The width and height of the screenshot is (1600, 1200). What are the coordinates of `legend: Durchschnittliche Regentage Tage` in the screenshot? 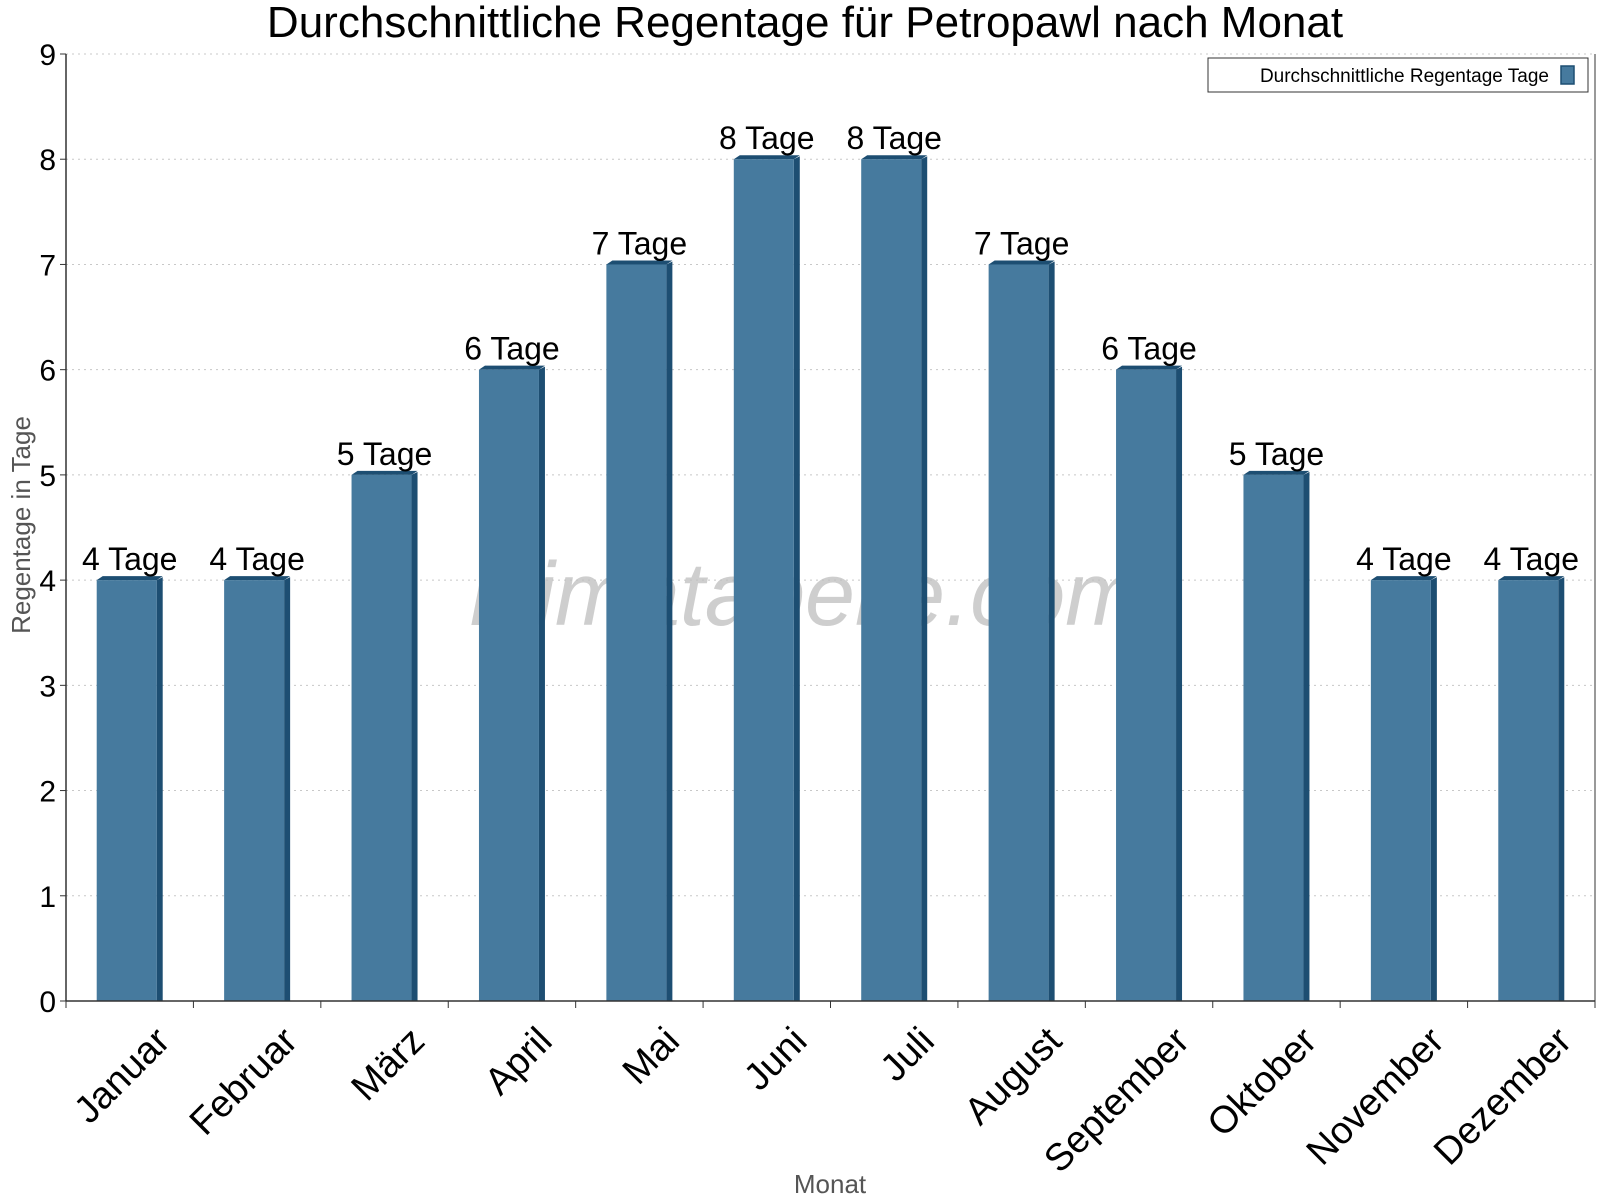 It's located at (1398, 75).